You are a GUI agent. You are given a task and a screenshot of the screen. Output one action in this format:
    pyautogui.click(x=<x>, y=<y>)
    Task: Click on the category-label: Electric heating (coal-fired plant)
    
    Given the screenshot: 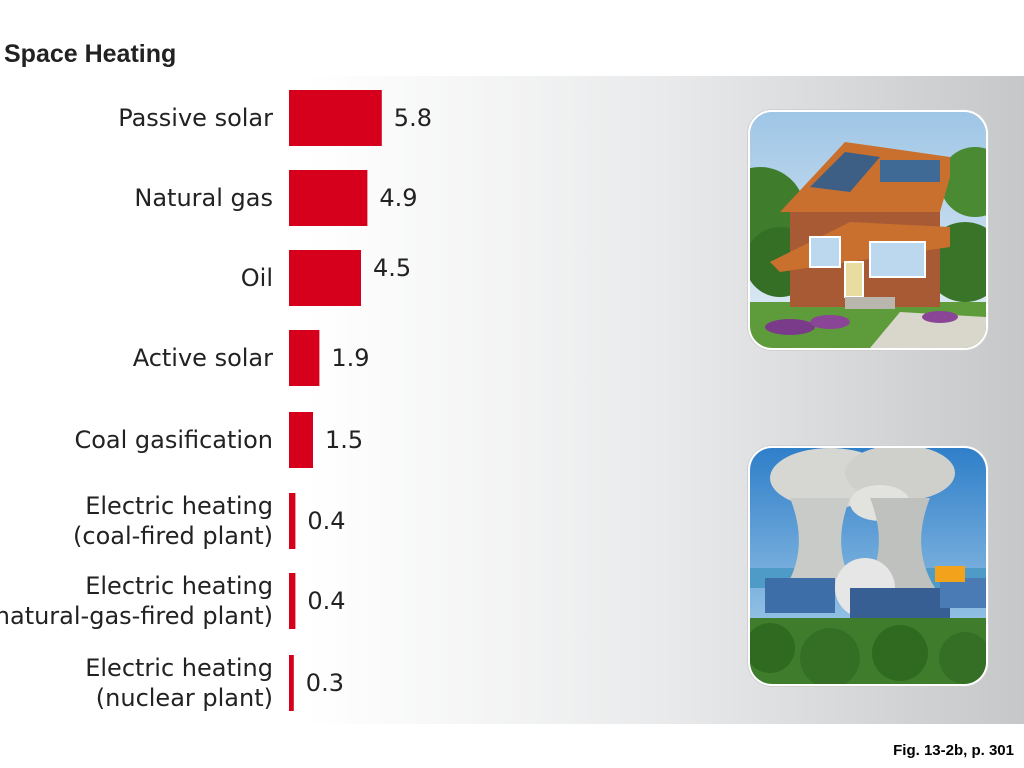 What is the action you would take?
    pyautogui.click(x=173, y=521)
    